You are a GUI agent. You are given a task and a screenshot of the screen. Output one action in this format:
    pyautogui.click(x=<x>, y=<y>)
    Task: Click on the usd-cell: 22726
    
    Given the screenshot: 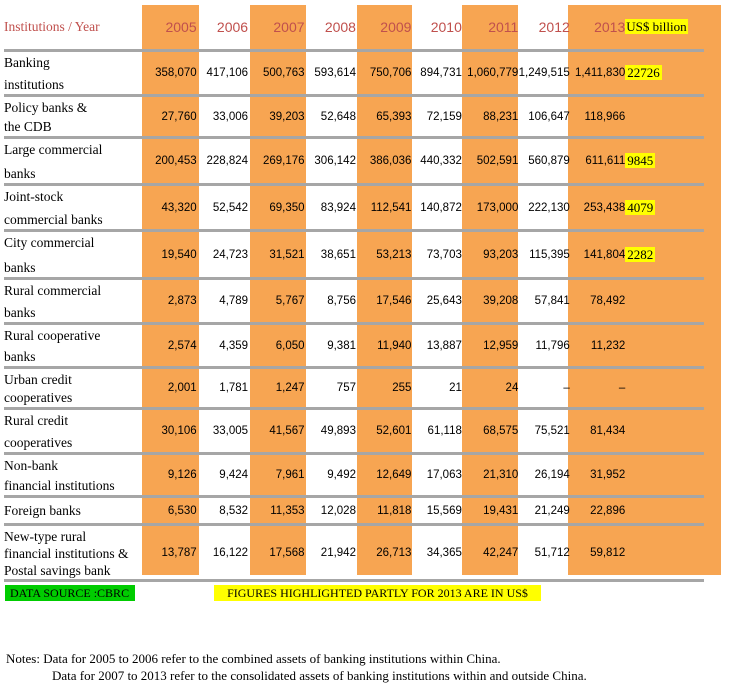 What is the action you would take?
    pyautogui.click(x=664, y=73)
    